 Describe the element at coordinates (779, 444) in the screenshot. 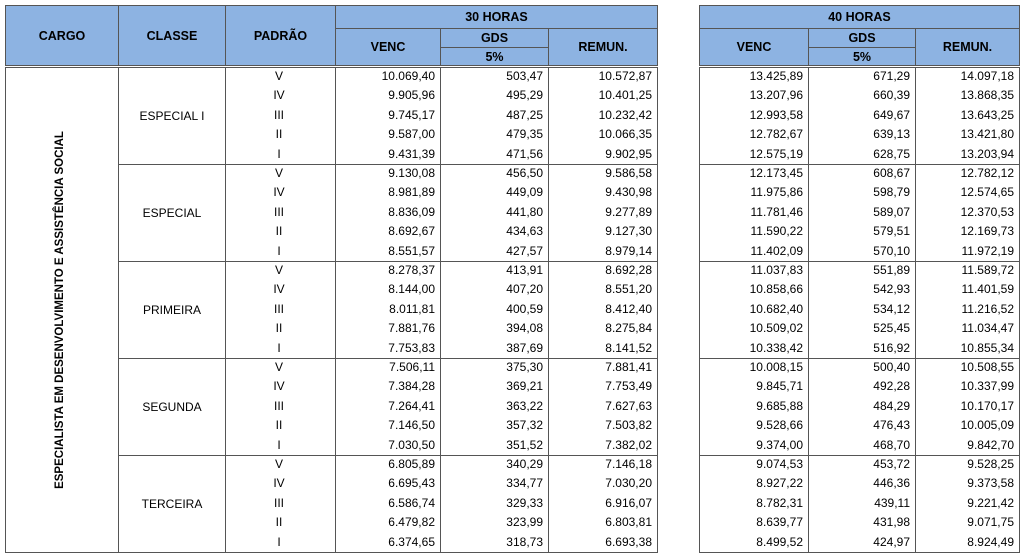

I see `value-cell: 9.374,00` at that location.